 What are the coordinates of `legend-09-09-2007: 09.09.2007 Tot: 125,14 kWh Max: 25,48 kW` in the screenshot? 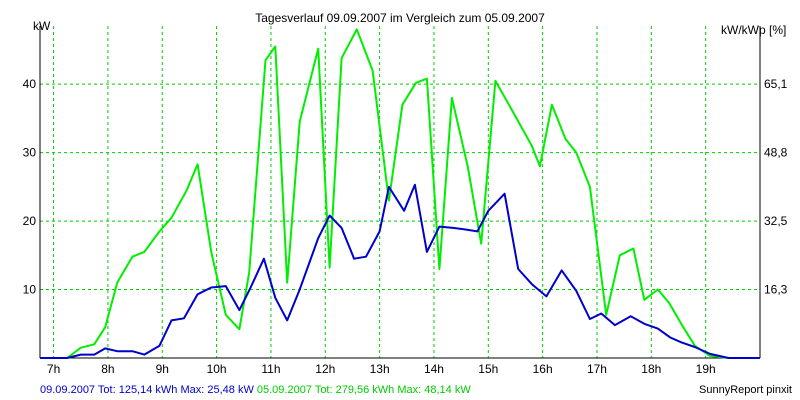 It's located at (147, 390).